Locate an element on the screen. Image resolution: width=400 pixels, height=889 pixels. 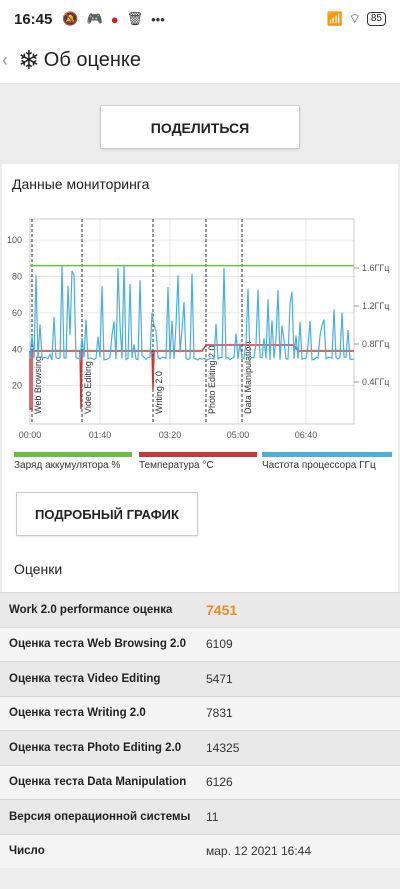
score-label: Оценка теста Writing 2.0 is located at coordinates (77, 713).